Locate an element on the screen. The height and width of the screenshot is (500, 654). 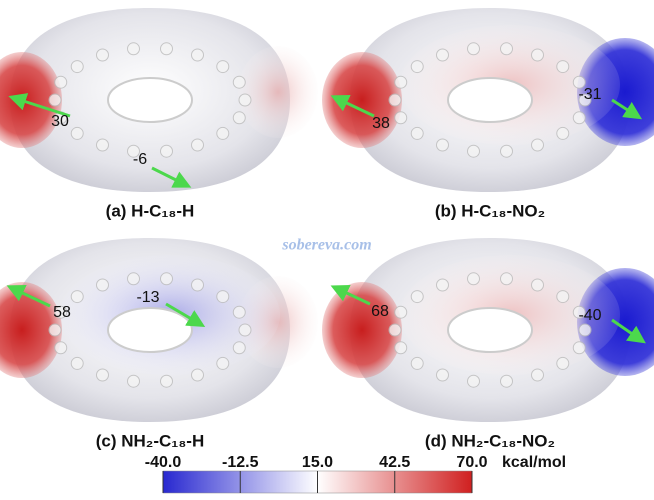
esp-value: 38 is located at coordinates (381, 123).